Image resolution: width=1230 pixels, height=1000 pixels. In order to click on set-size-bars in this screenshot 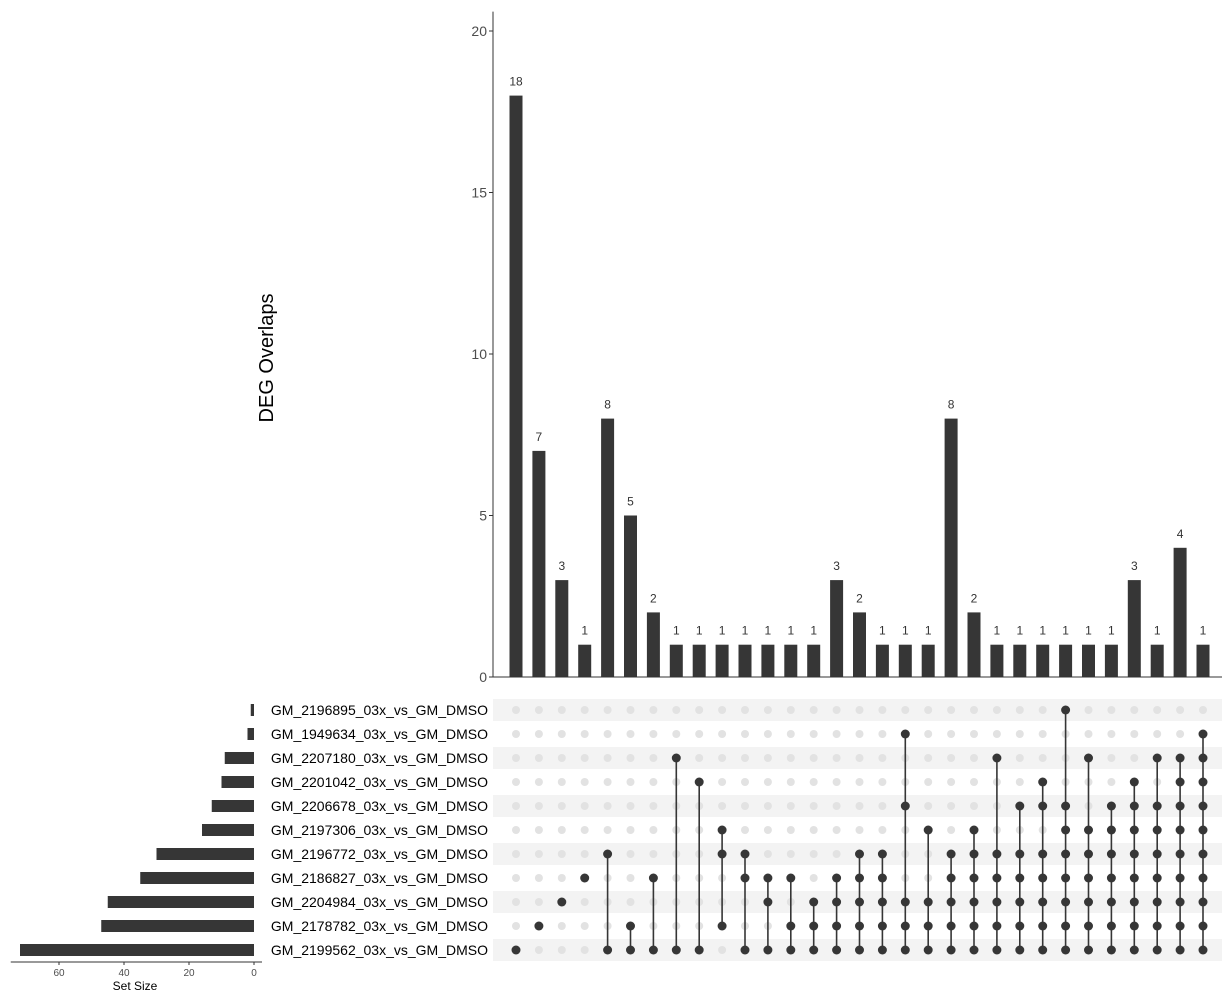, I will do `click(137, 830)`.